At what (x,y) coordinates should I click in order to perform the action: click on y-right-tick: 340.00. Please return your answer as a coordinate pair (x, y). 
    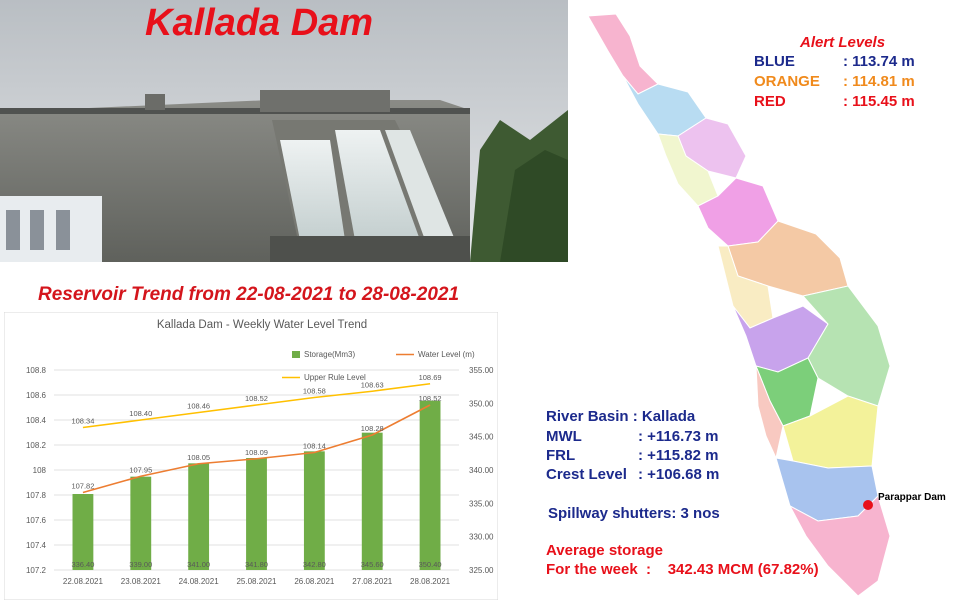
    Looking at the image, I should click on (481, 470).